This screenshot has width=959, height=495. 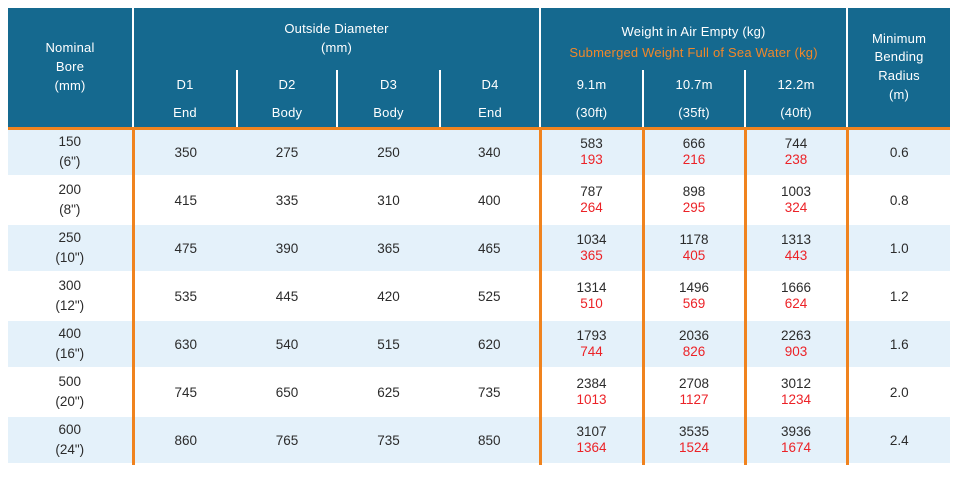 I want to click on weight-cell-12-2m: 3012 1234, so click(x=796, y=392).